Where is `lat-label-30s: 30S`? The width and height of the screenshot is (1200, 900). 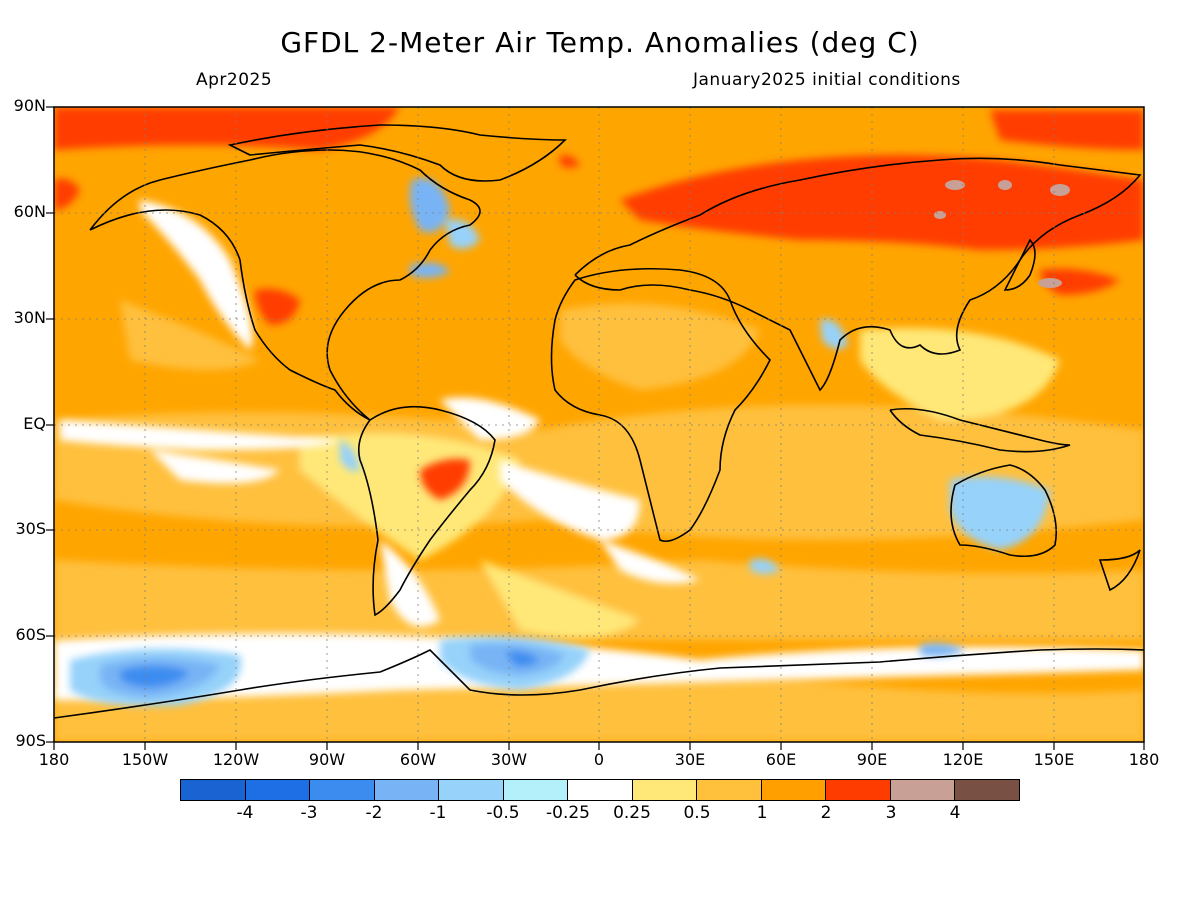 lat-label-30s: 30S is located at coordinates (30, 528).